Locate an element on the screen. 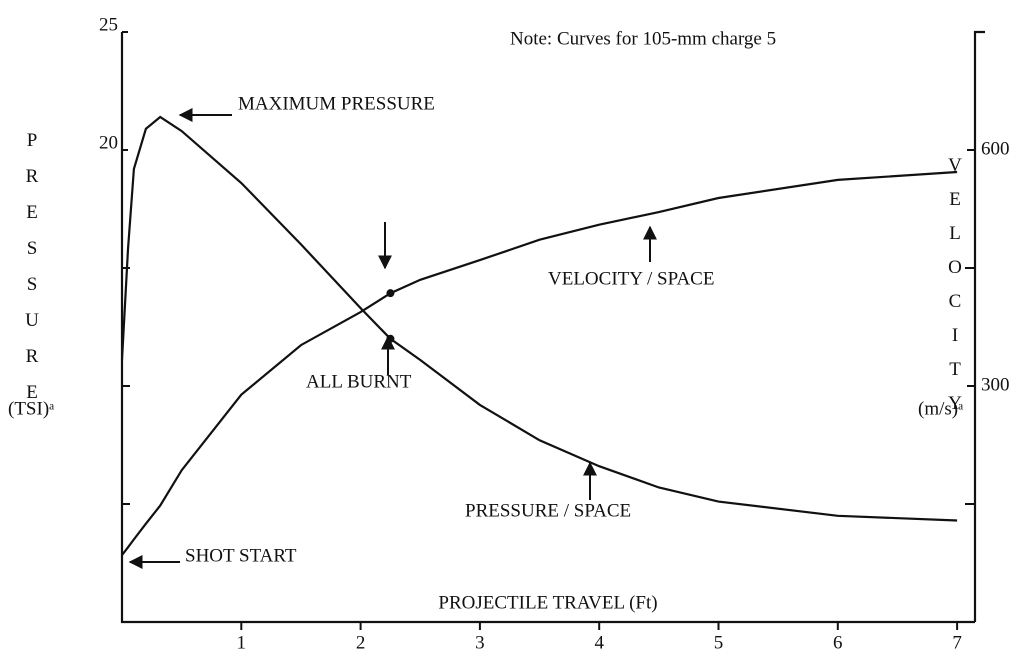  annotation: PRESSURE / SPACE is located at coordinates (548, 510).